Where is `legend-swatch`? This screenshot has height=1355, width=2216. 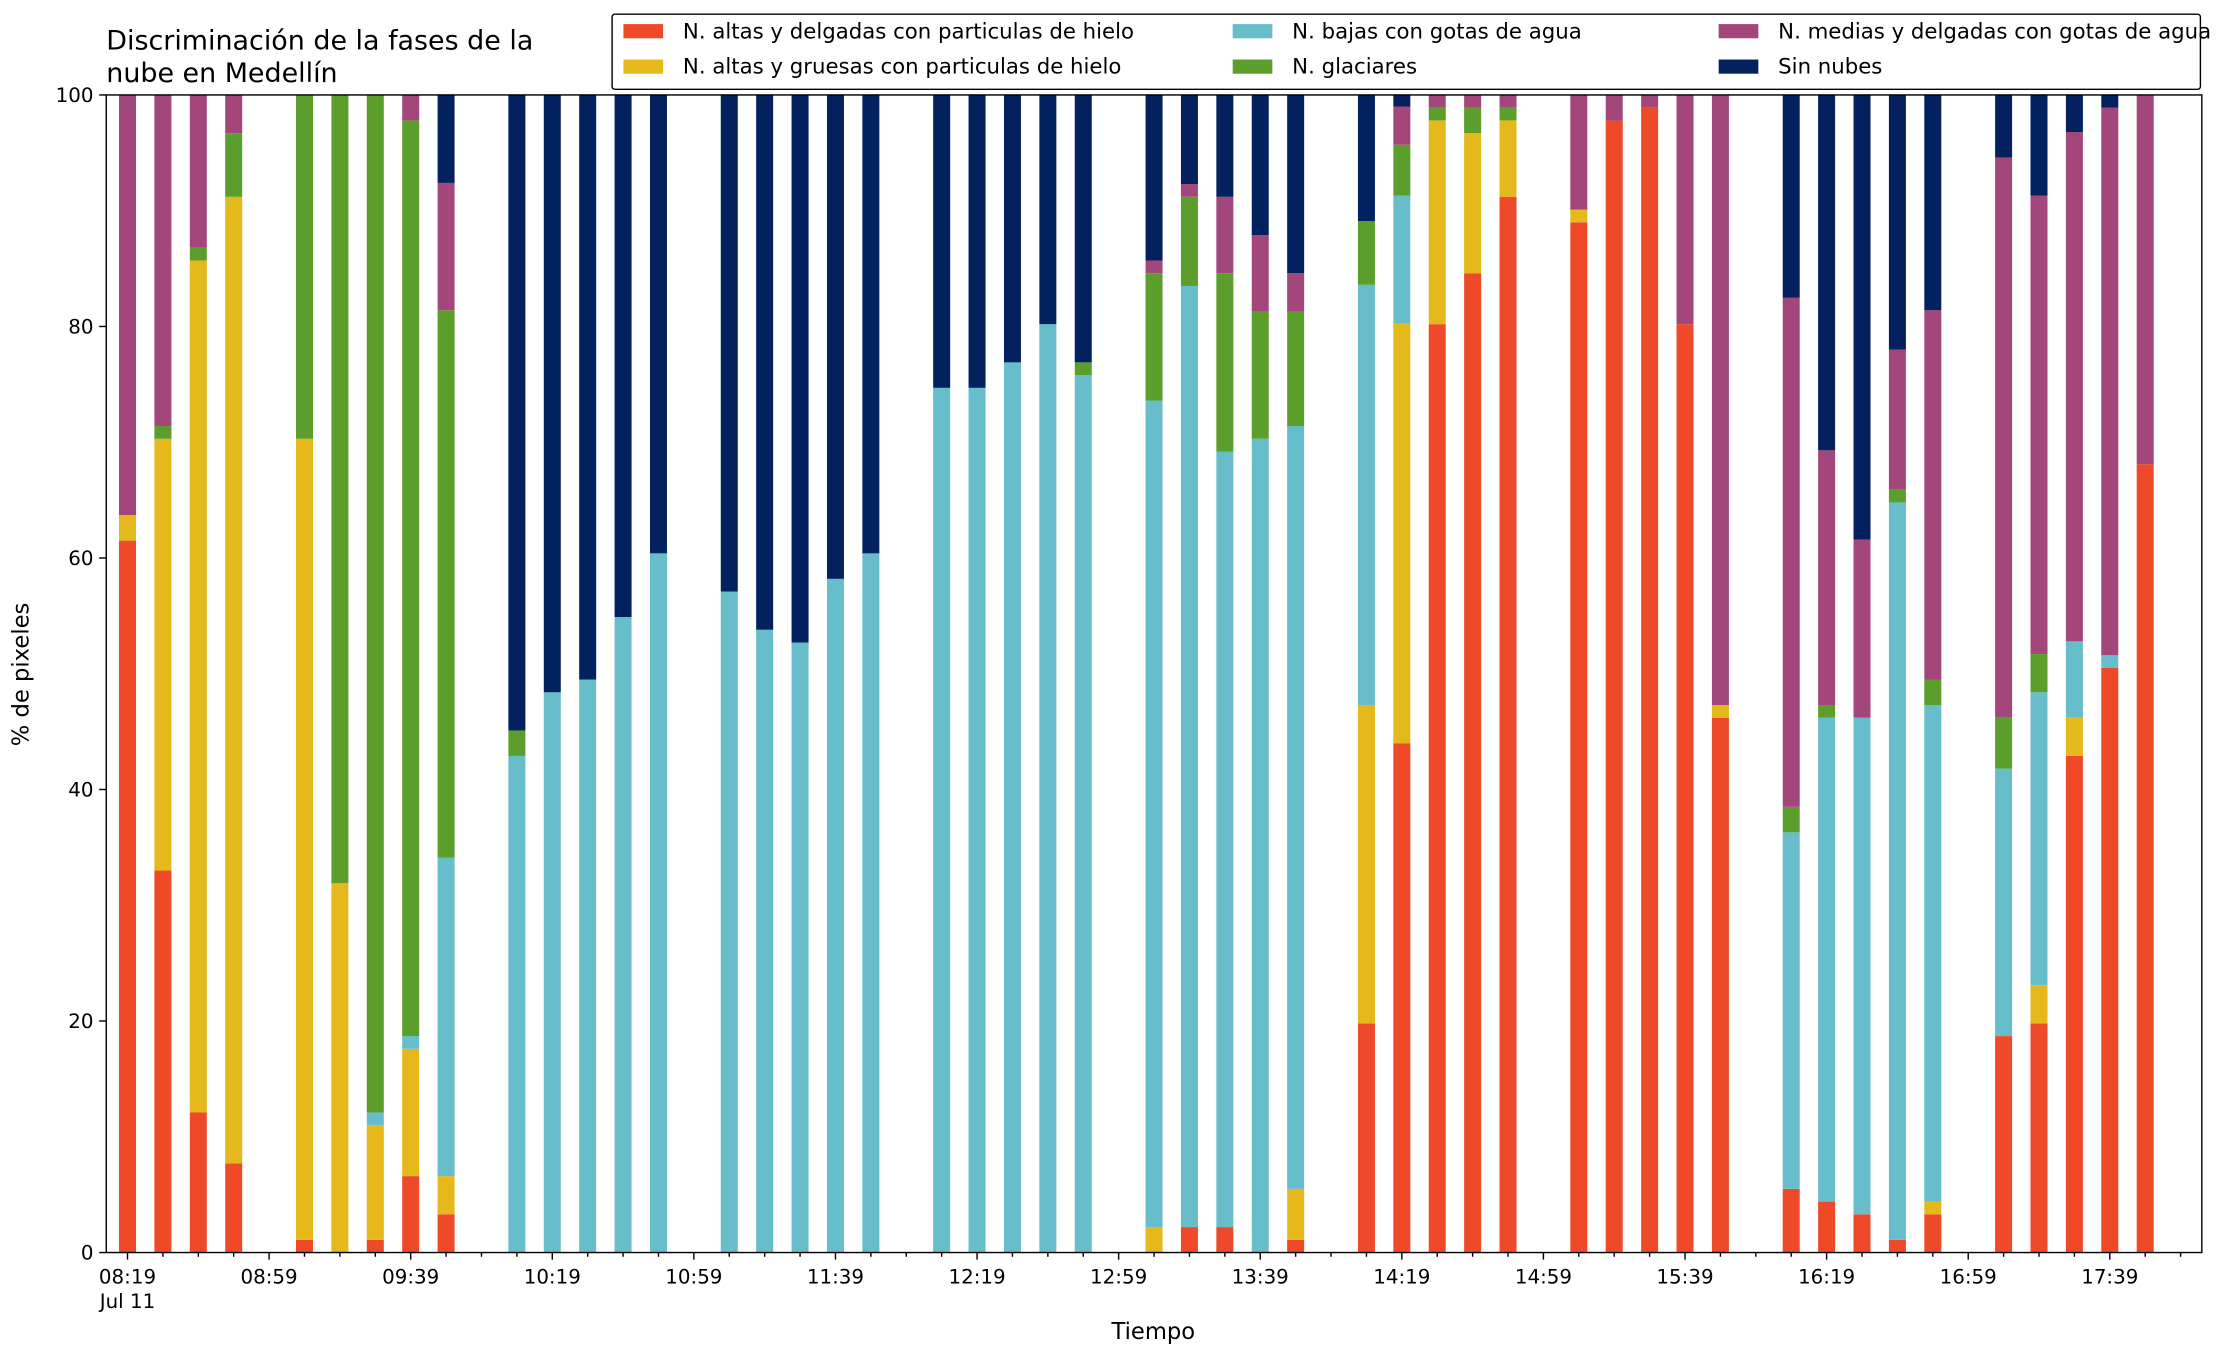 legend-swatch is located at coordinates (643, 31).